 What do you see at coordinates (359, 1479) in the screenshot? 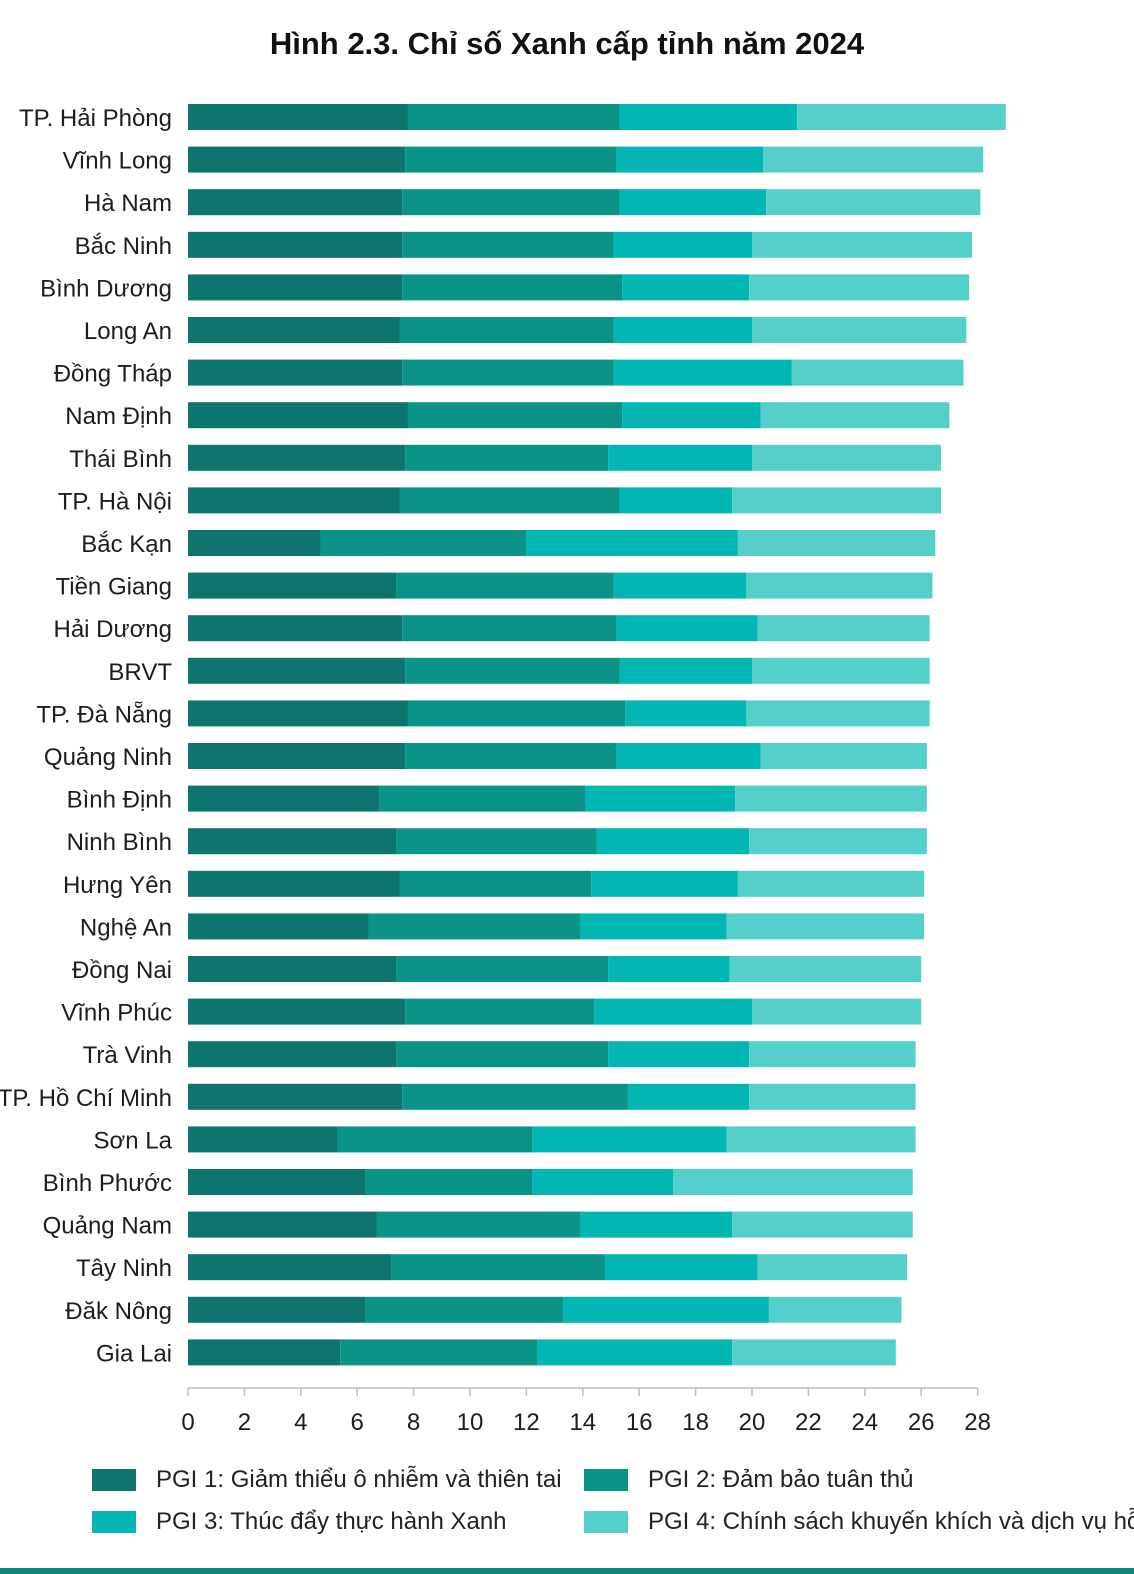
I see `legend-label-pgi1: PGI 1: Giảm thiểu ô nhiễm và thiên tai` at bounding box center [359, 1479].